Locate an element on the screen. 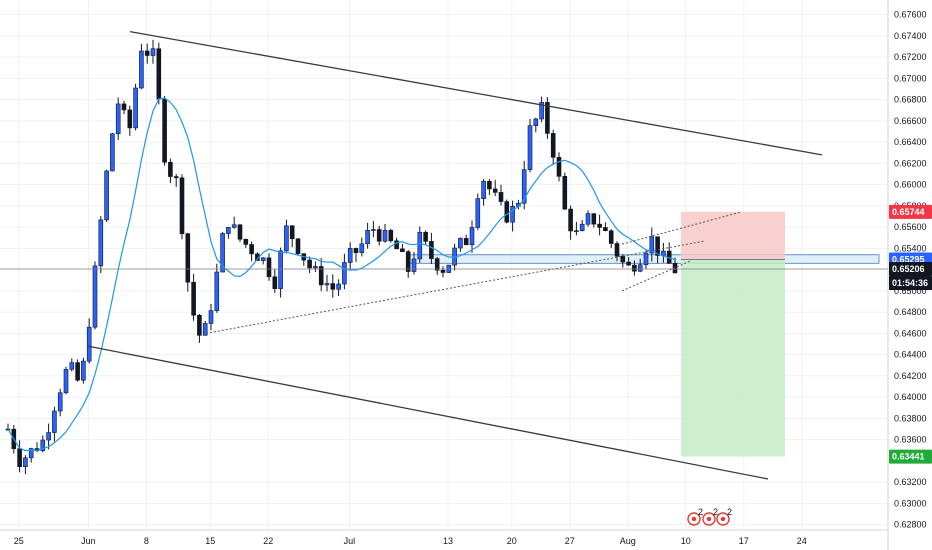  price-tick-label: 0.66800 is located at coordinates (910, 100).